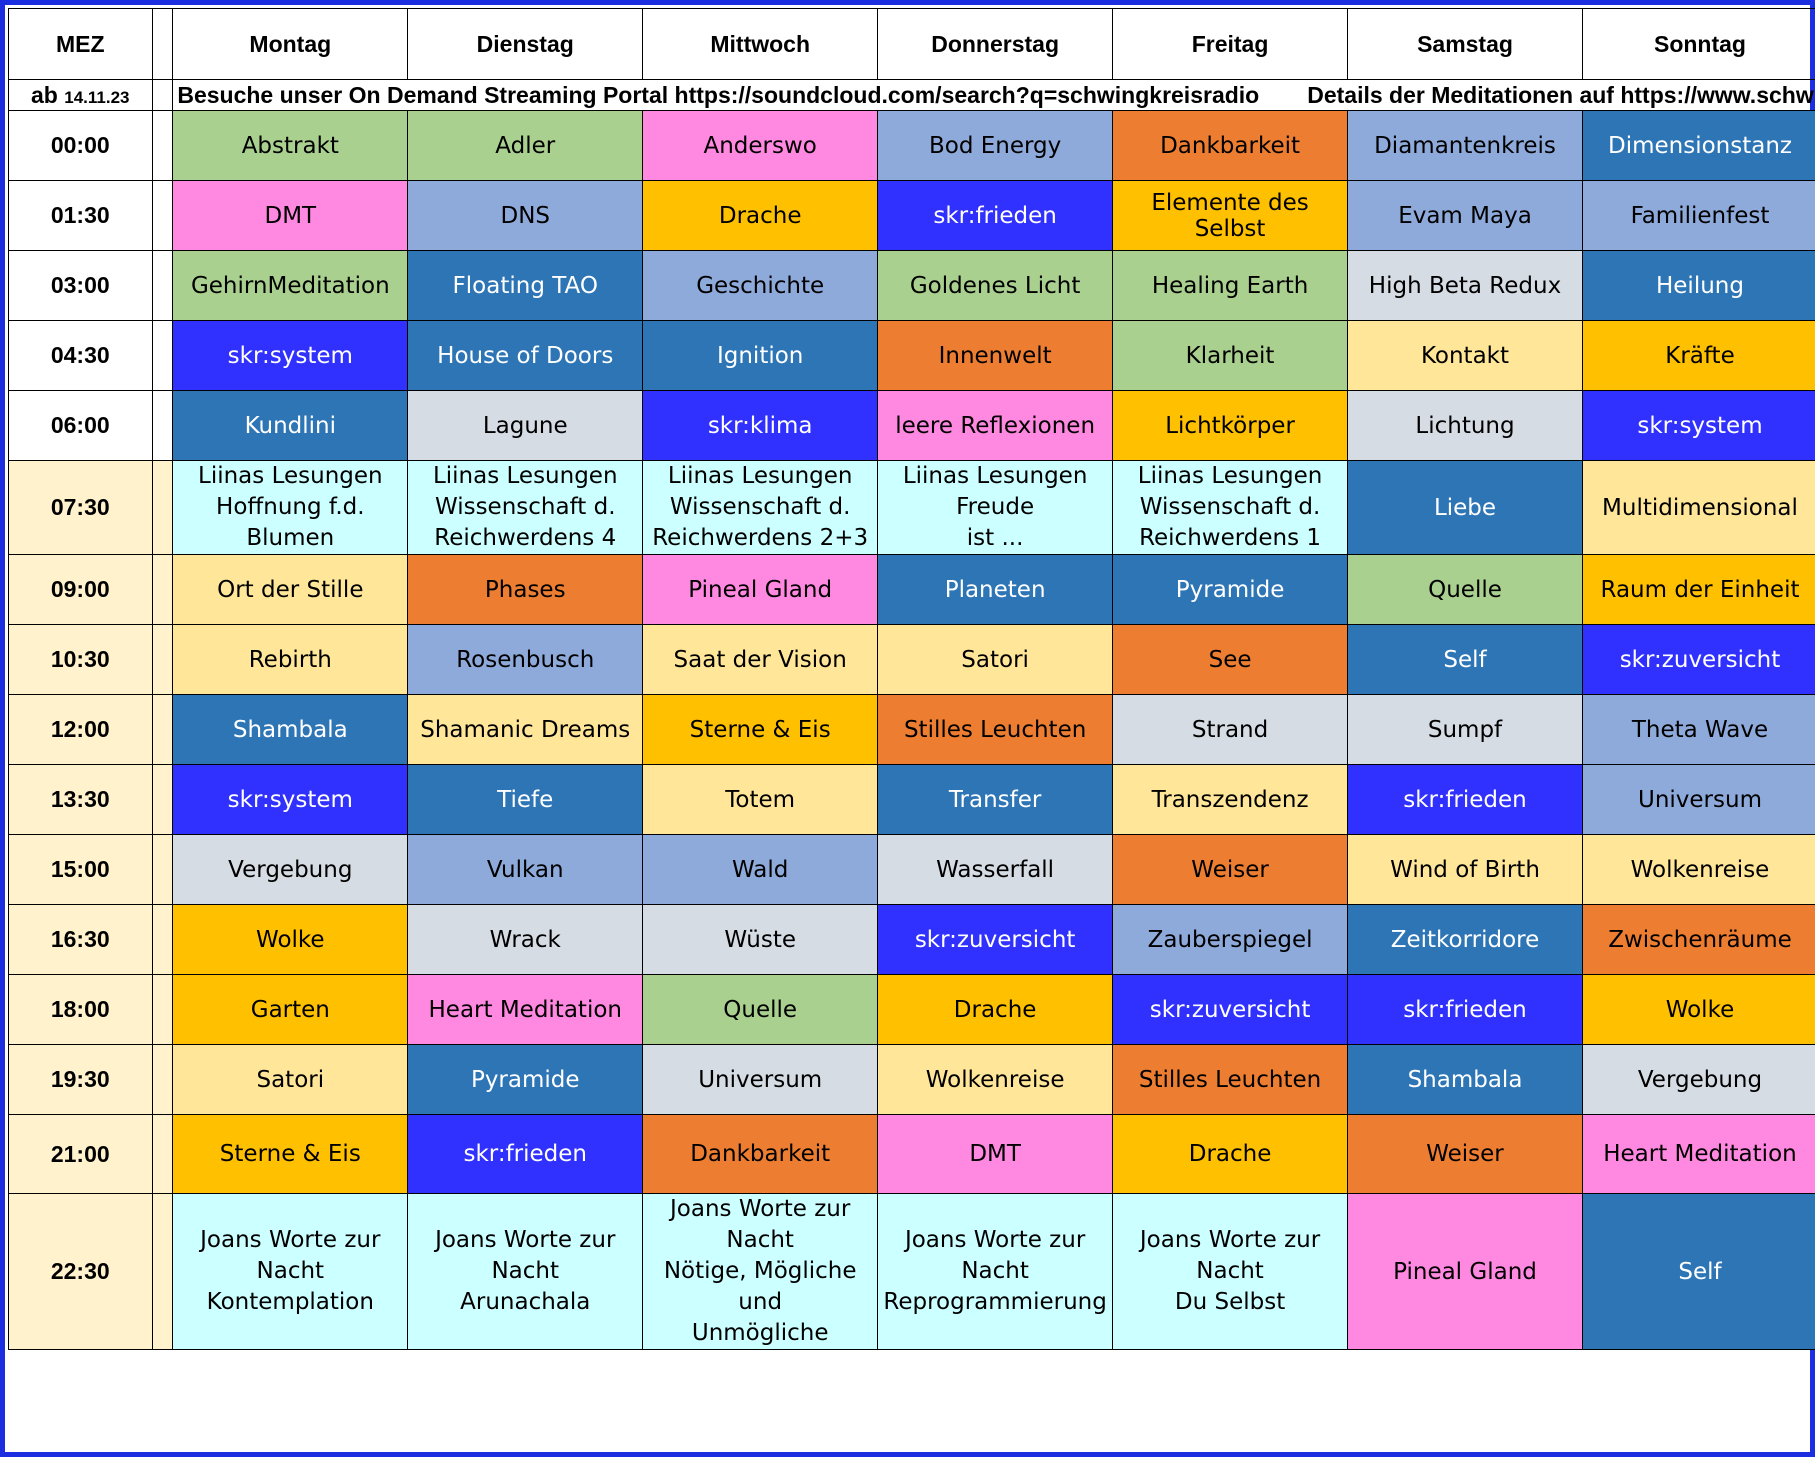 This screenshot has width=1815, height=1457. Describe the element at coordinates (1230, 1079) in the screenshot. I see `program-cell-freitag: Stilles Leuchten` at that location.